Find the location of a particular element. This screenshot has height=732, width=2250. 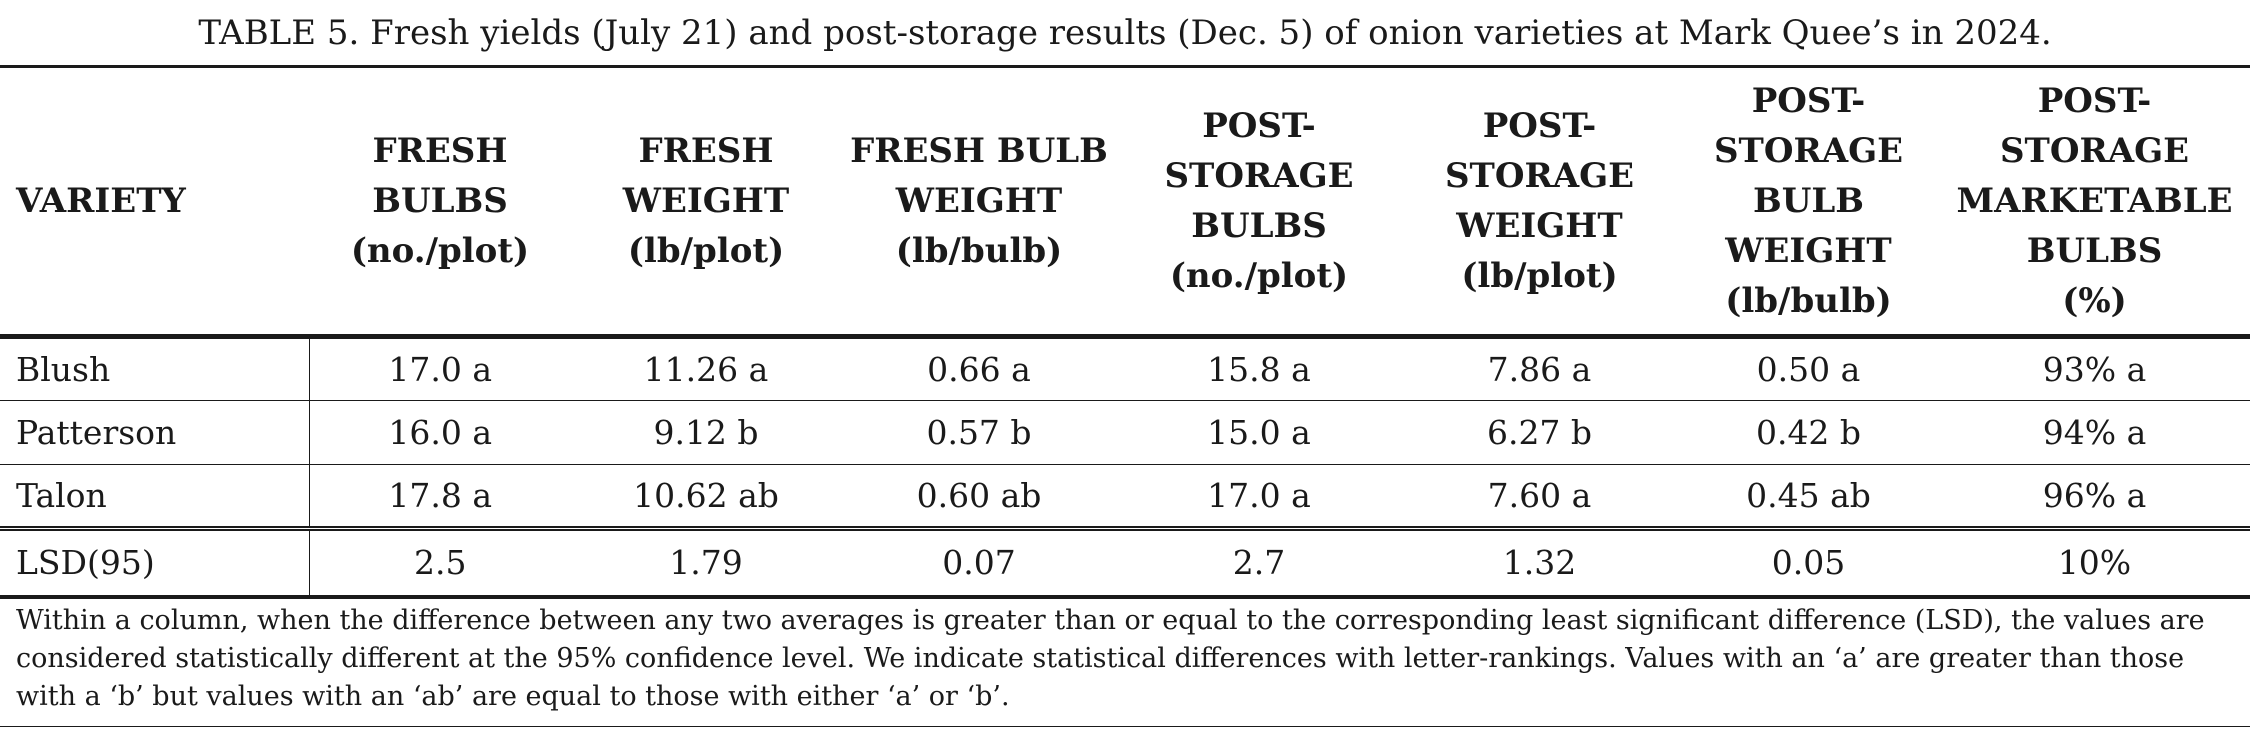

data-cell: 7.60 a is located at coordinates (1539, 497).